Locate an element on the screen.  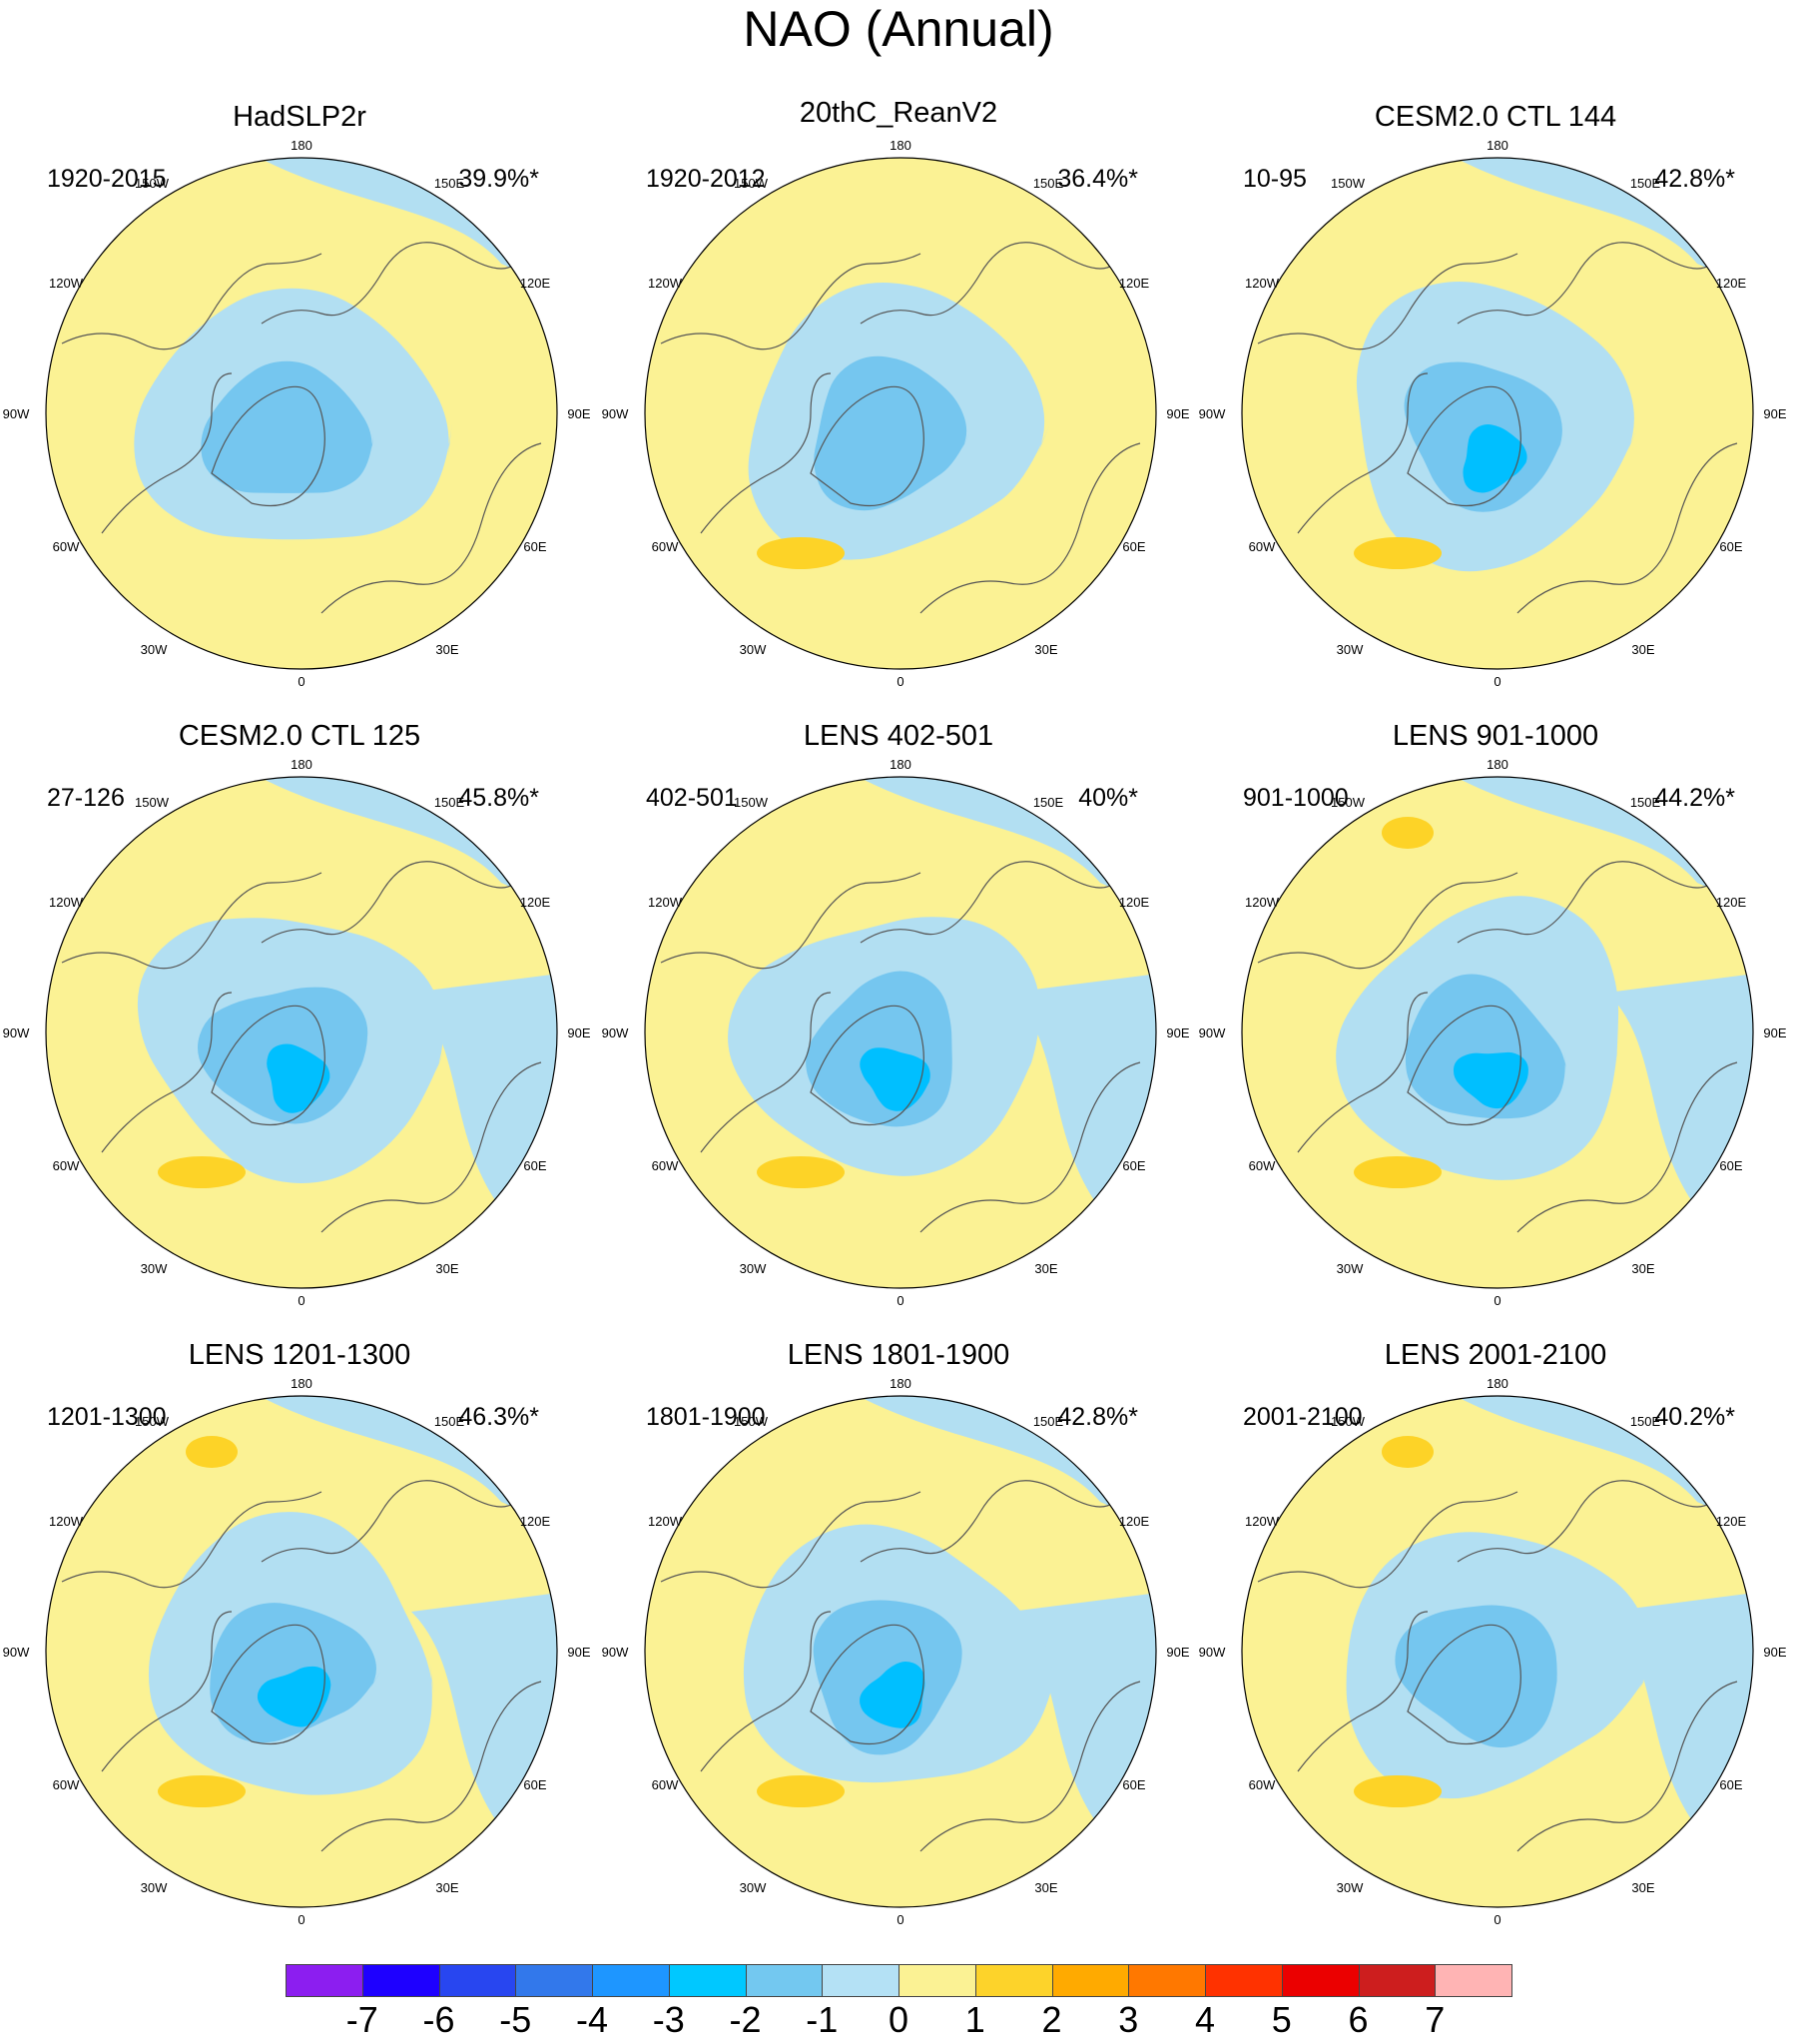
colorbar-tick-label: -2 is located at coordinates (745, 2019).